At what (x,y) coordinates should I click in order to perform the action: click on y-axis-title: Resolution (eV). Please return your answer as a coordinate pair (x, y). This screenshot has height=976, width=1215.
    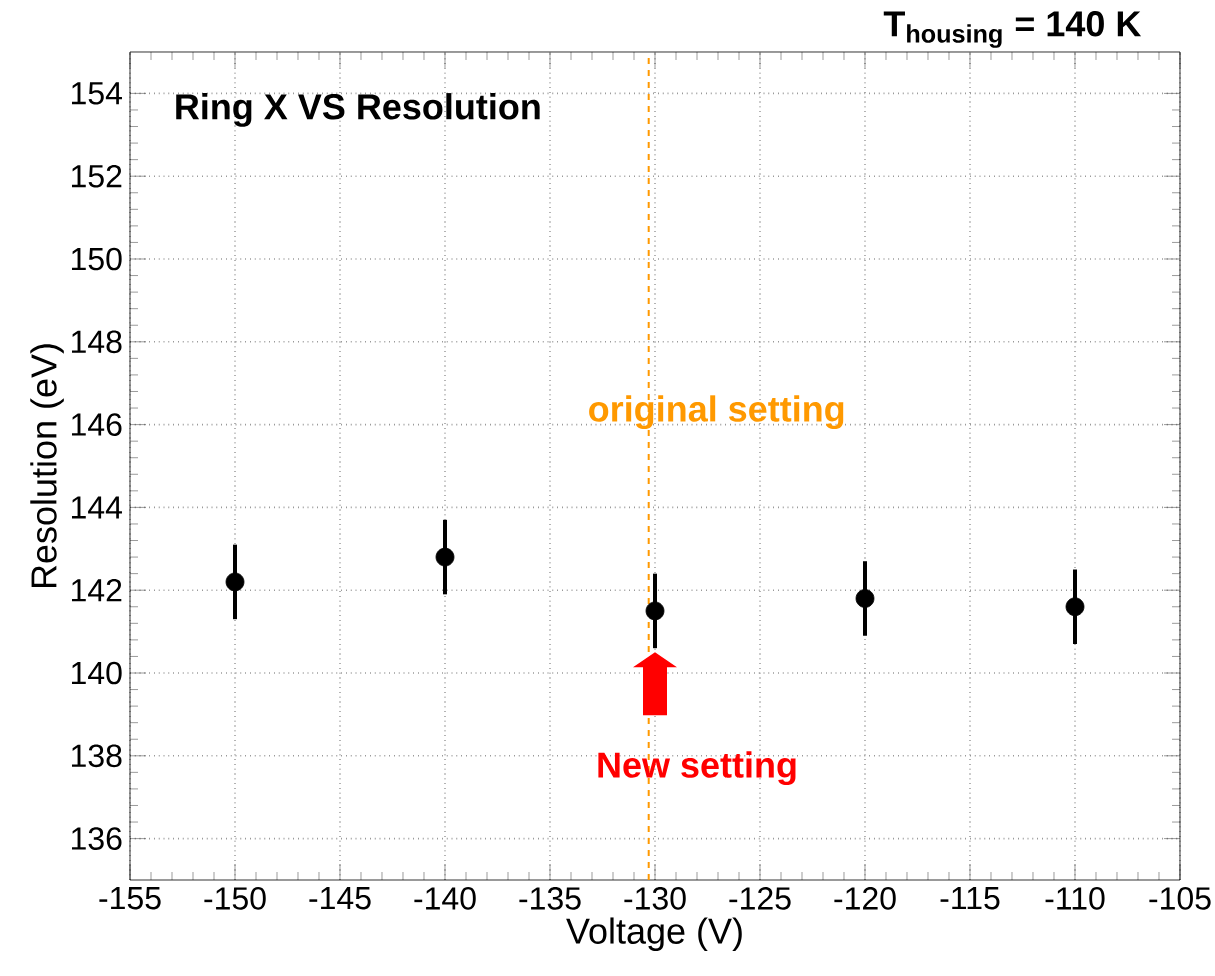
    Looking at the image, I should click on (47, 466).